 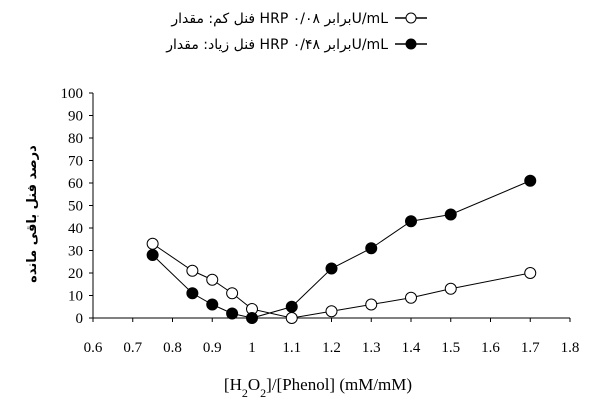 I want to click on x-tick-label: 1.1, so click(x=291, y=348).